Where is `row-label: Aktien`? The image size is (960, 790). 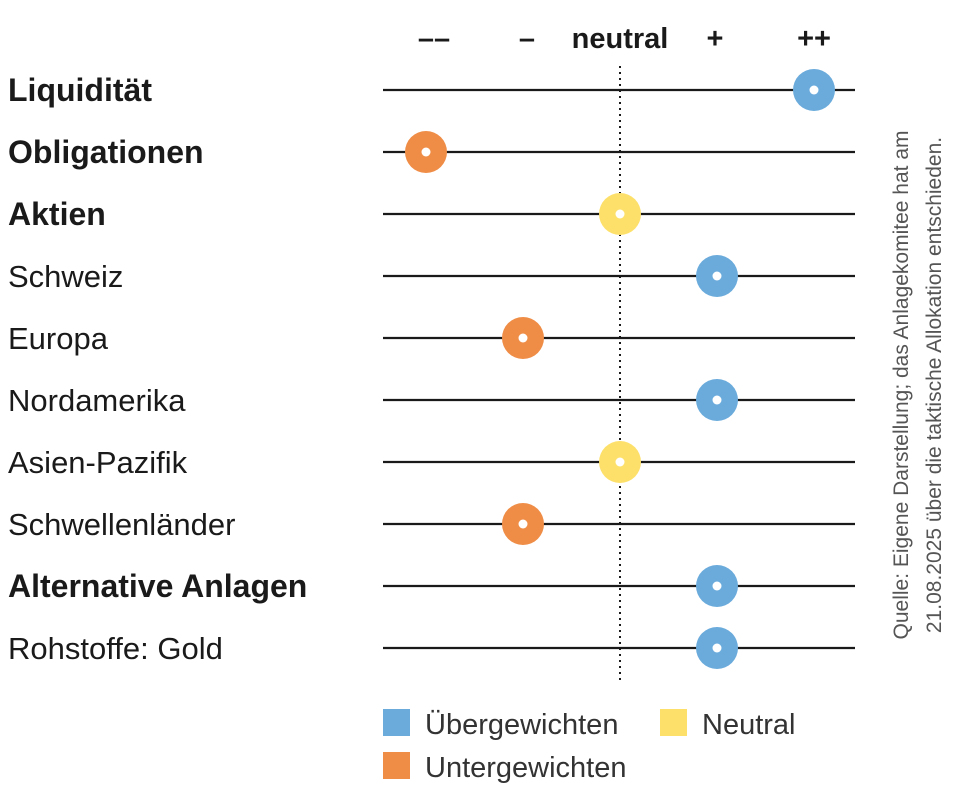
row-label: Aktien is located at coordinates (57, 214).